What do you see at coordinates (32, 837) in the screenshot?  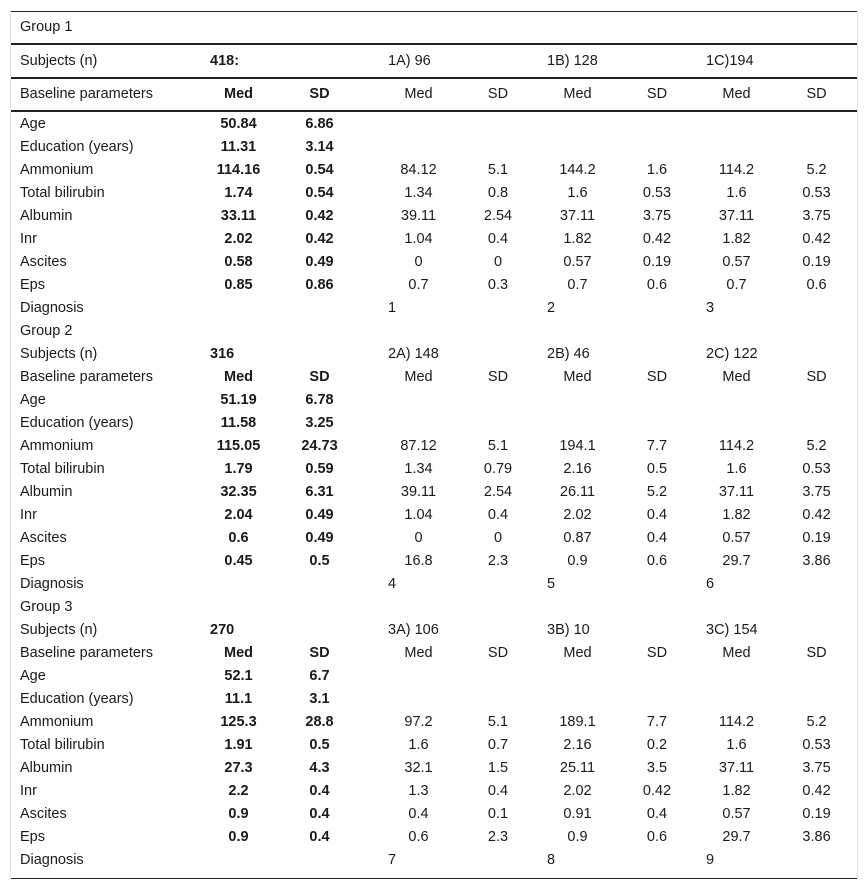 I see `parameter-label: Eps` at bounding box center [32, 837].